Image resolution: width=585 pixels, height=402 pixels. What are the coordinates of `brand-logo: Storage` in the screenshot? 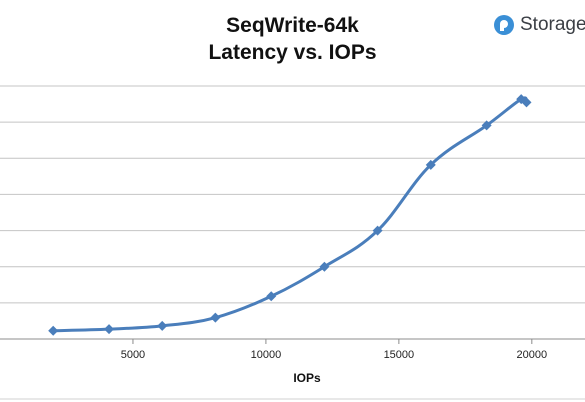 It's located at (539, 25).